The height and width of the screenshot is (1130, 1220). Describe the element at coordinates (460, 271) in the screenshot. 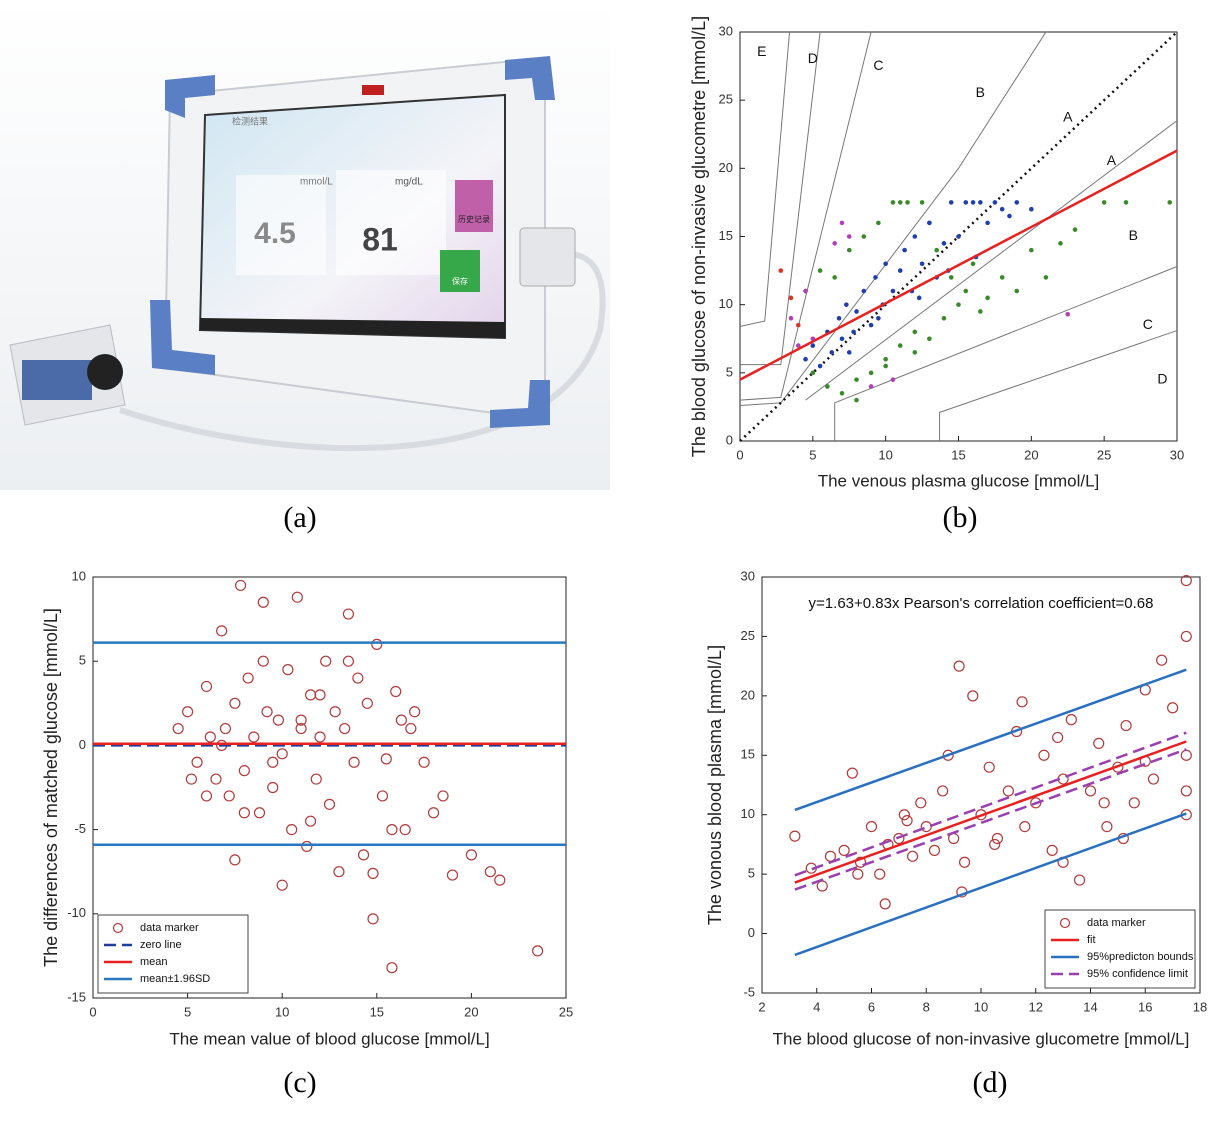

I see `save-button` at that location.